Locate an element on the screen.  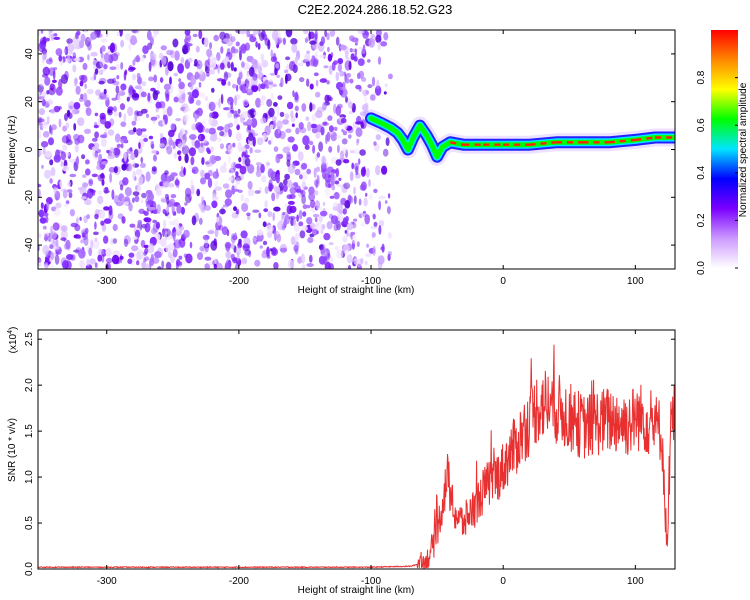
spectrogram-y-axis-label: Frequency (Hz) is located at coordinates (12, 150).